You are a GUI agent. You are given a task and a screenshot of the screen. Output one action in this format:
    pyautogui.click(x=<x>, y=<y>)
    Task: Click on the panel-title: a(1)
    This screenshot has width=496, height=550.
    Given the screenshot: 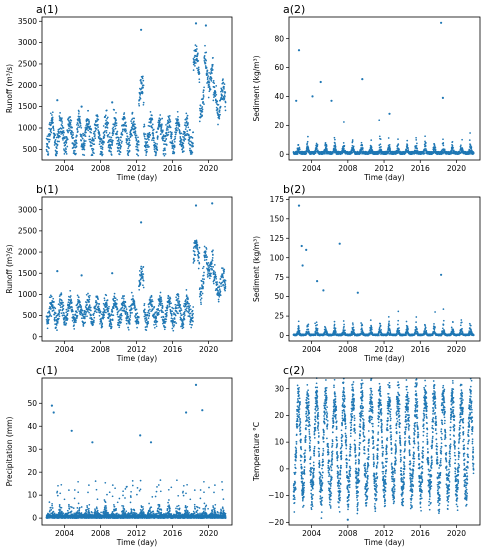 What is the action you would take?
    pyautogui.click(x=47, y=9)
    